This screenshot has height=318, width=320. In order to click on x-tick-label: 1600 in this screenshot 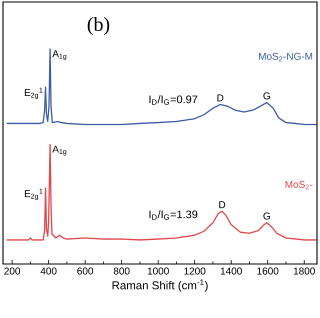, I will do `click(267, 271)`.